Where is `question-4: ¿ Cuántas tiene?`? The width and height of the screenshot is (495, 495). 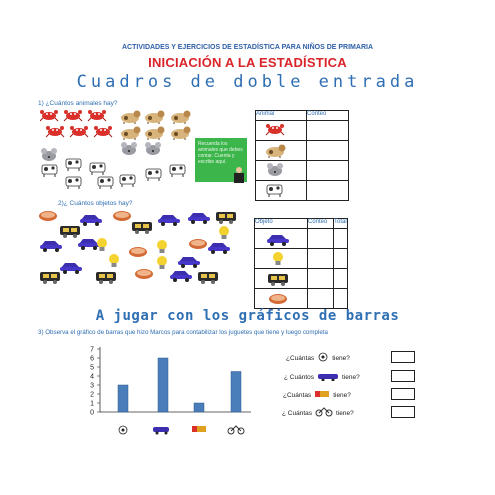 question-4: ¿ Cuántas tiene? is located at coordinates (318, 413).